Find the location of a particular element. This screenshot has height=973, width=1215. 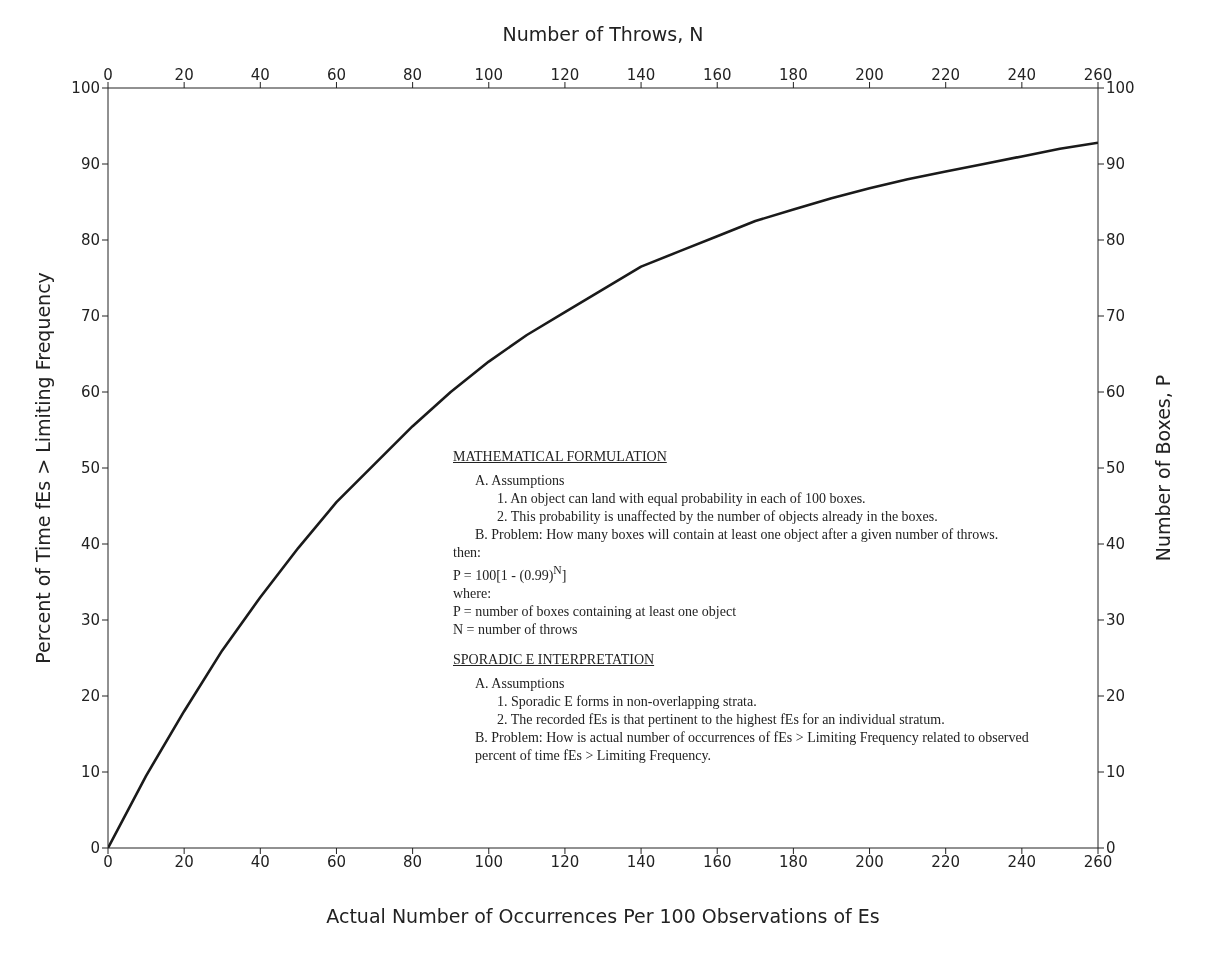

x-tick-label: 0 is located at coordinates (108, 75).